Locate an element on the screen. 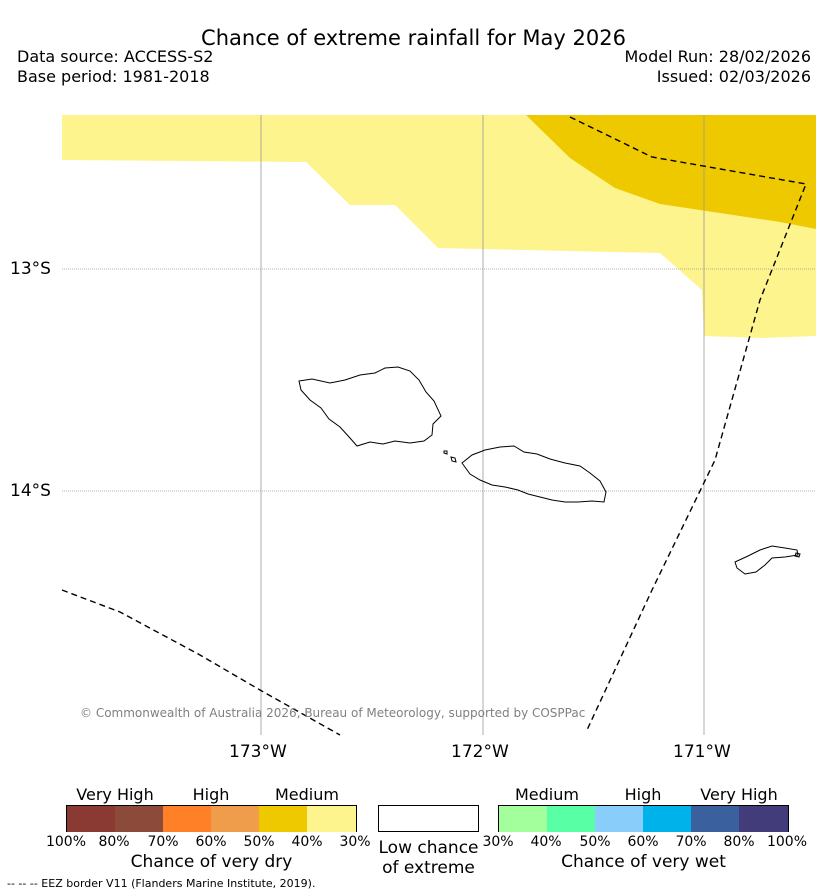 Image resolution: width=827 pixels, height=896 pixels. dry-colorbar is located at coordinates (211, 818).